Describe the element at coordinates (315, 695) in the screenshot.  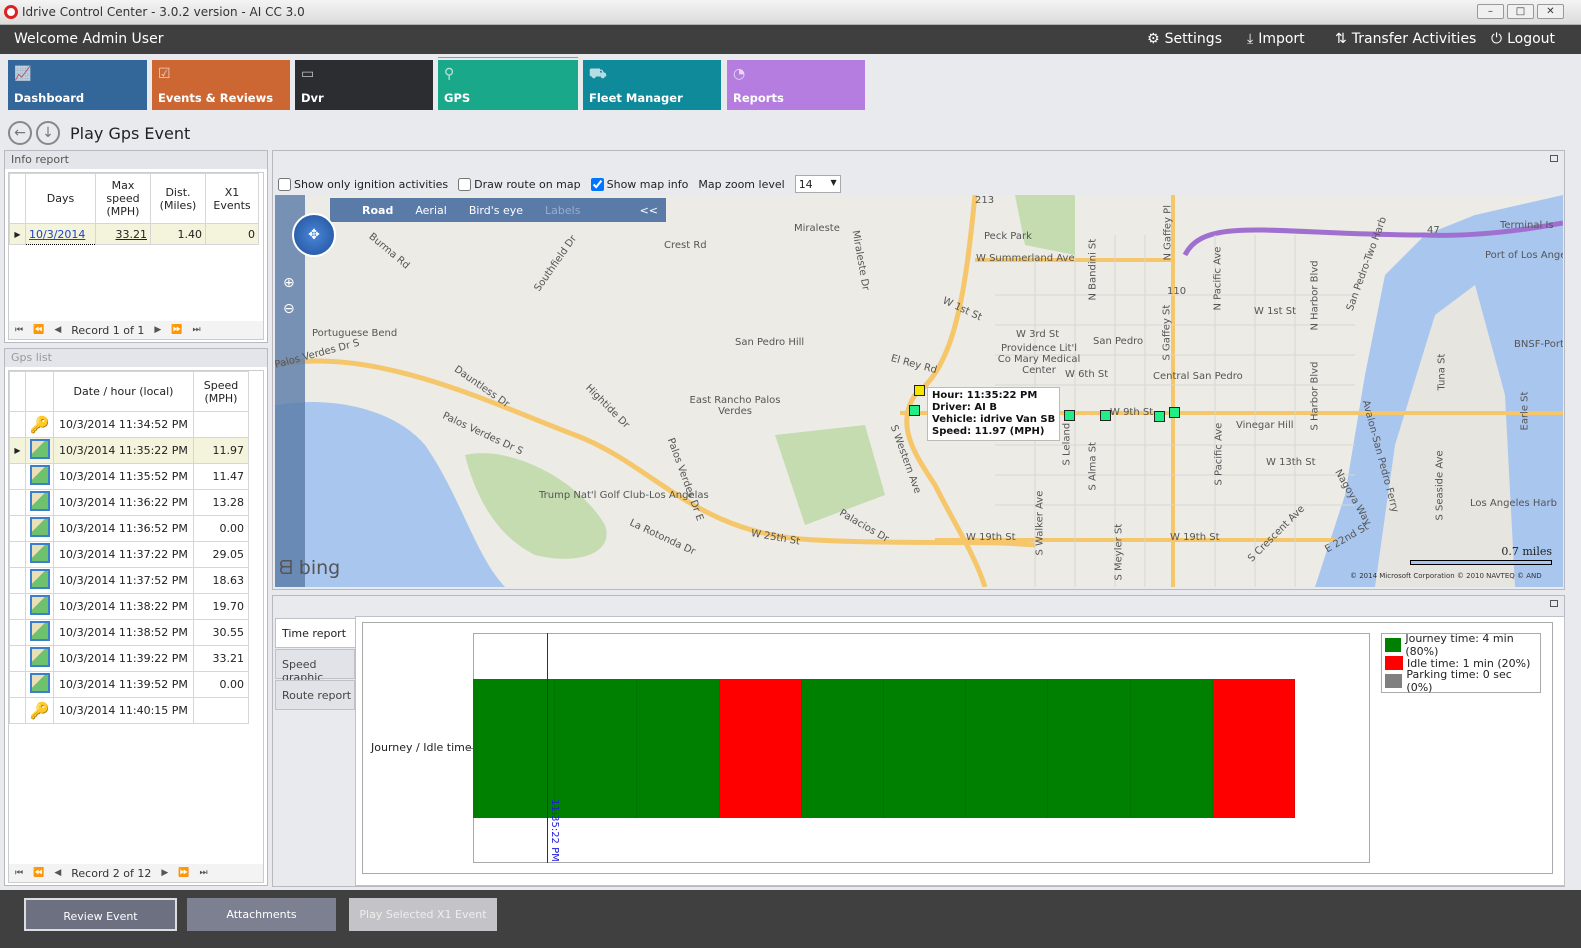
I see `tab-route-report: Route report` at that location.